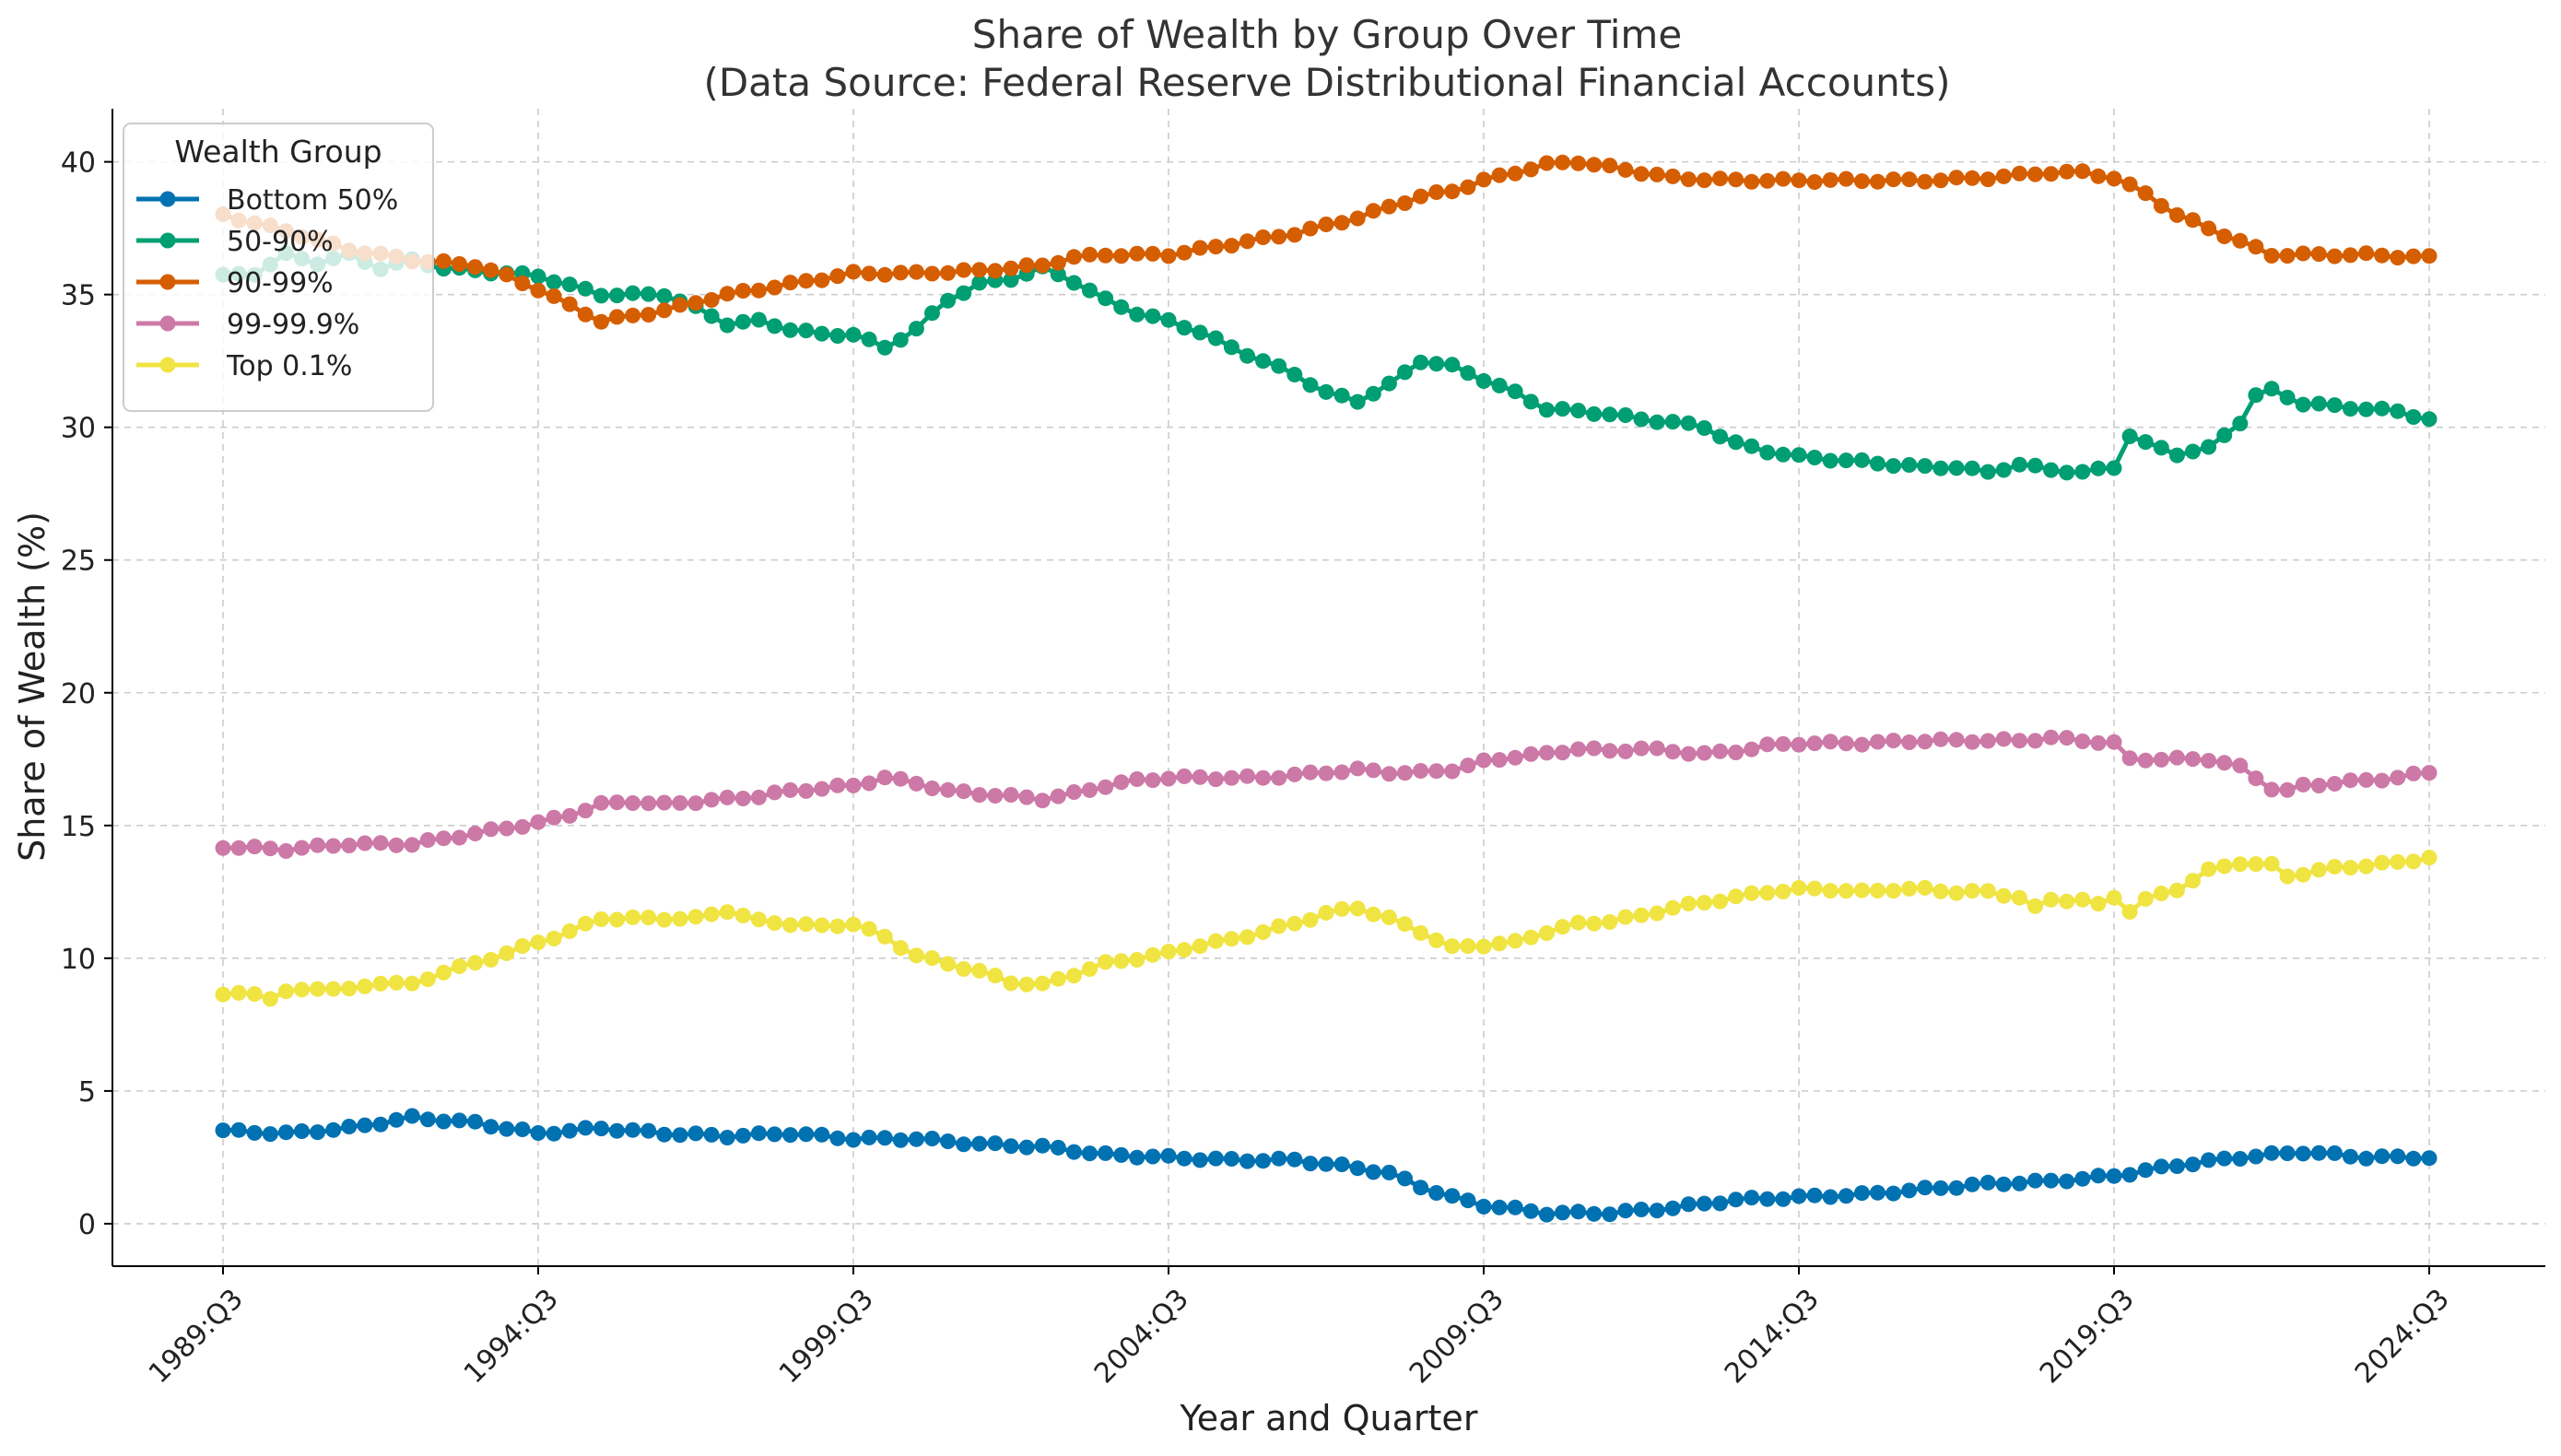 The image size is (2561, 1456). Describe the element at coordinates (235, 242) in the screenshot. I see `legend-item-50-90: 50-90%` at that location.